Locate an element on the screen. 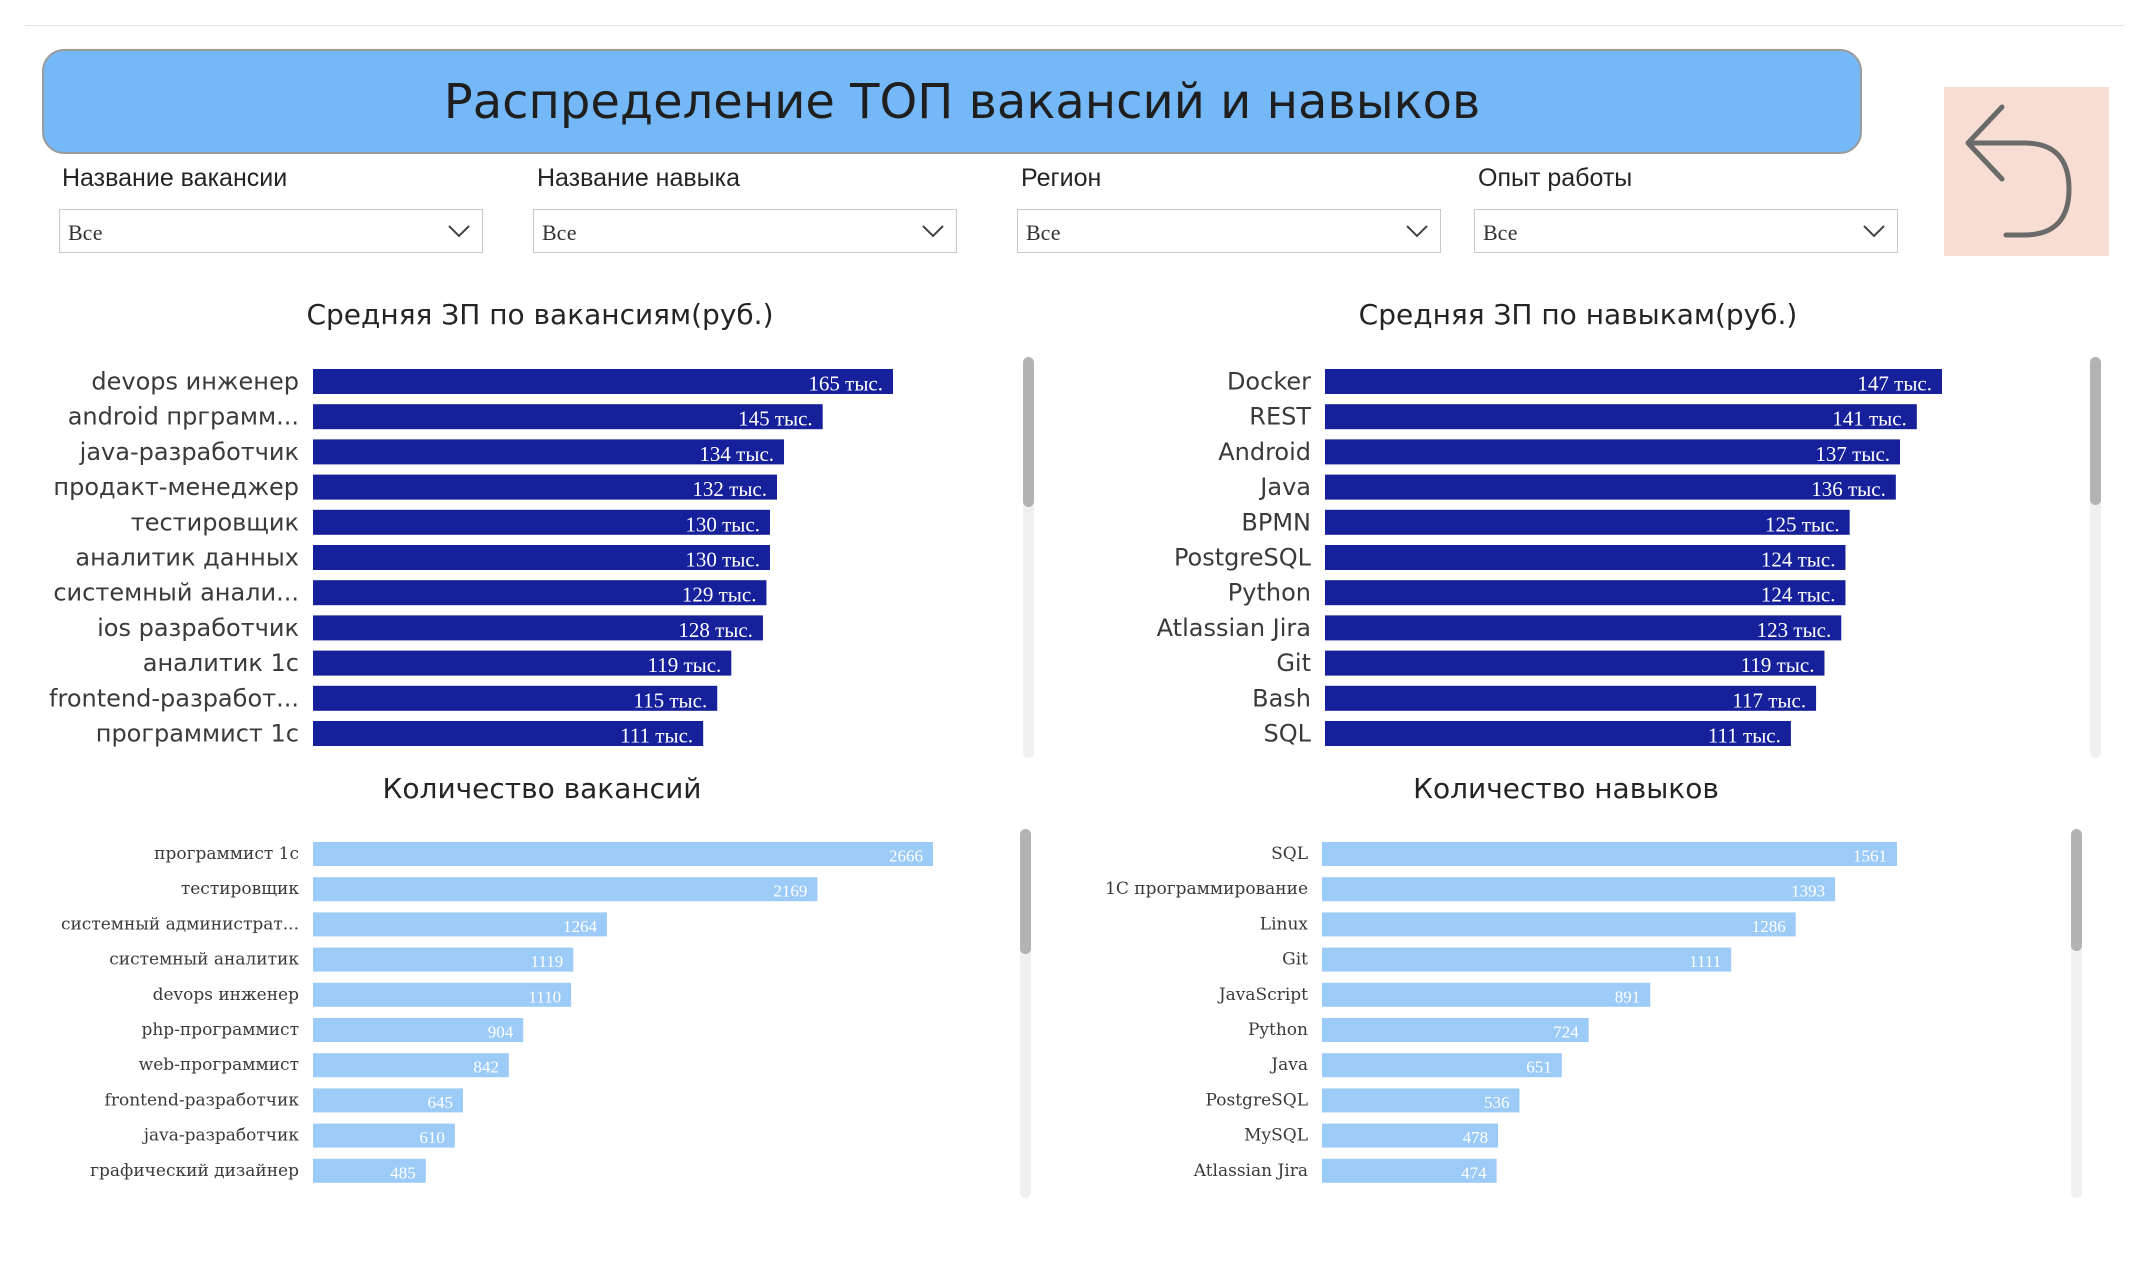 This screenshot has height=1275, width=2150. data-label: 141 тыс. is located at coordinates (1869, 419).